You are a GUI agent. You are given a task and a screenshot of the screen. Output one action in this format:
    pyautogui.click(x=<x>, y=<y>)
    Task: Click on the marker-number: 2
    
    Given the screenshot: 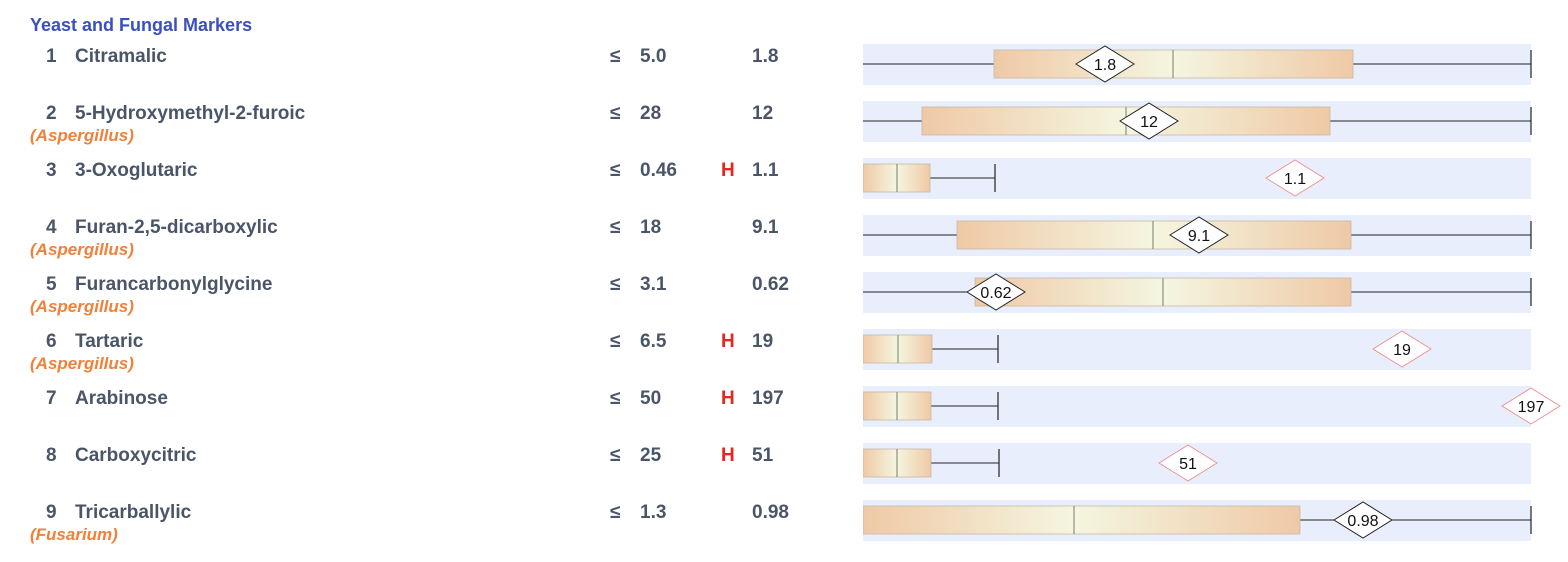 What is the action you would take?
    pyautogui.click(x=51, y=113)
    